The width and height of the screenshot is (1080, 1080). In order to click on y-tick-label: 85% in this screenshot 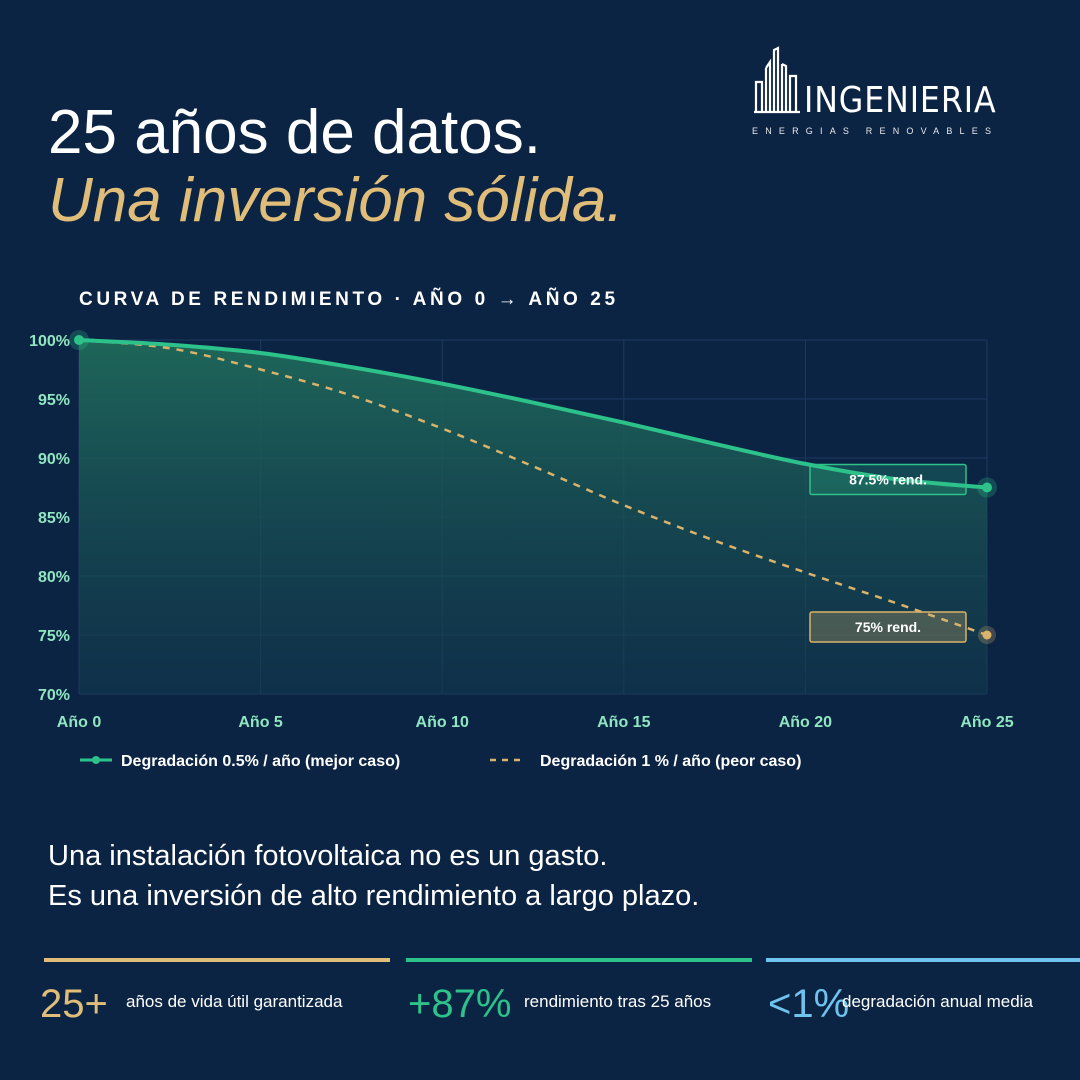, I will do `click(54, 518)`.